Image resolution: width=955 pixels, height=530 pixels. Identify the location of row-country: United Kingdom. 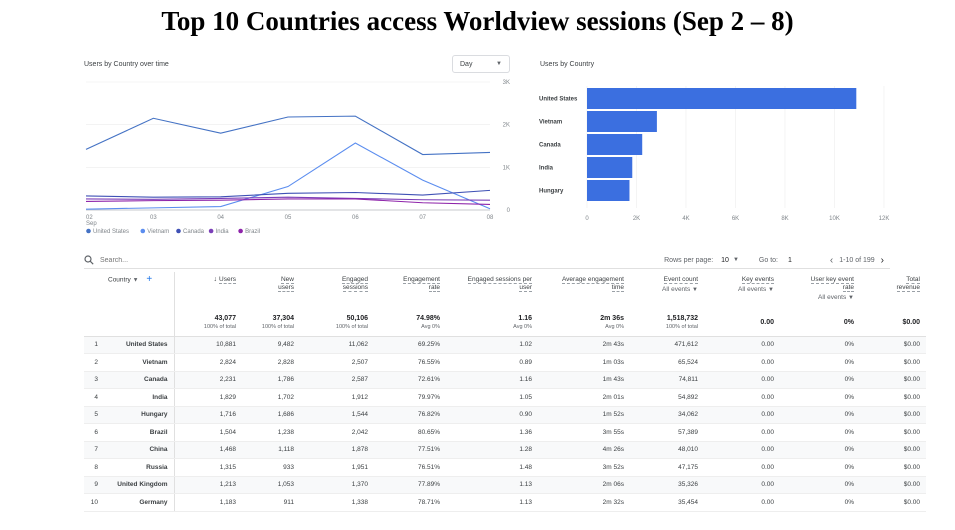
(139, 485).